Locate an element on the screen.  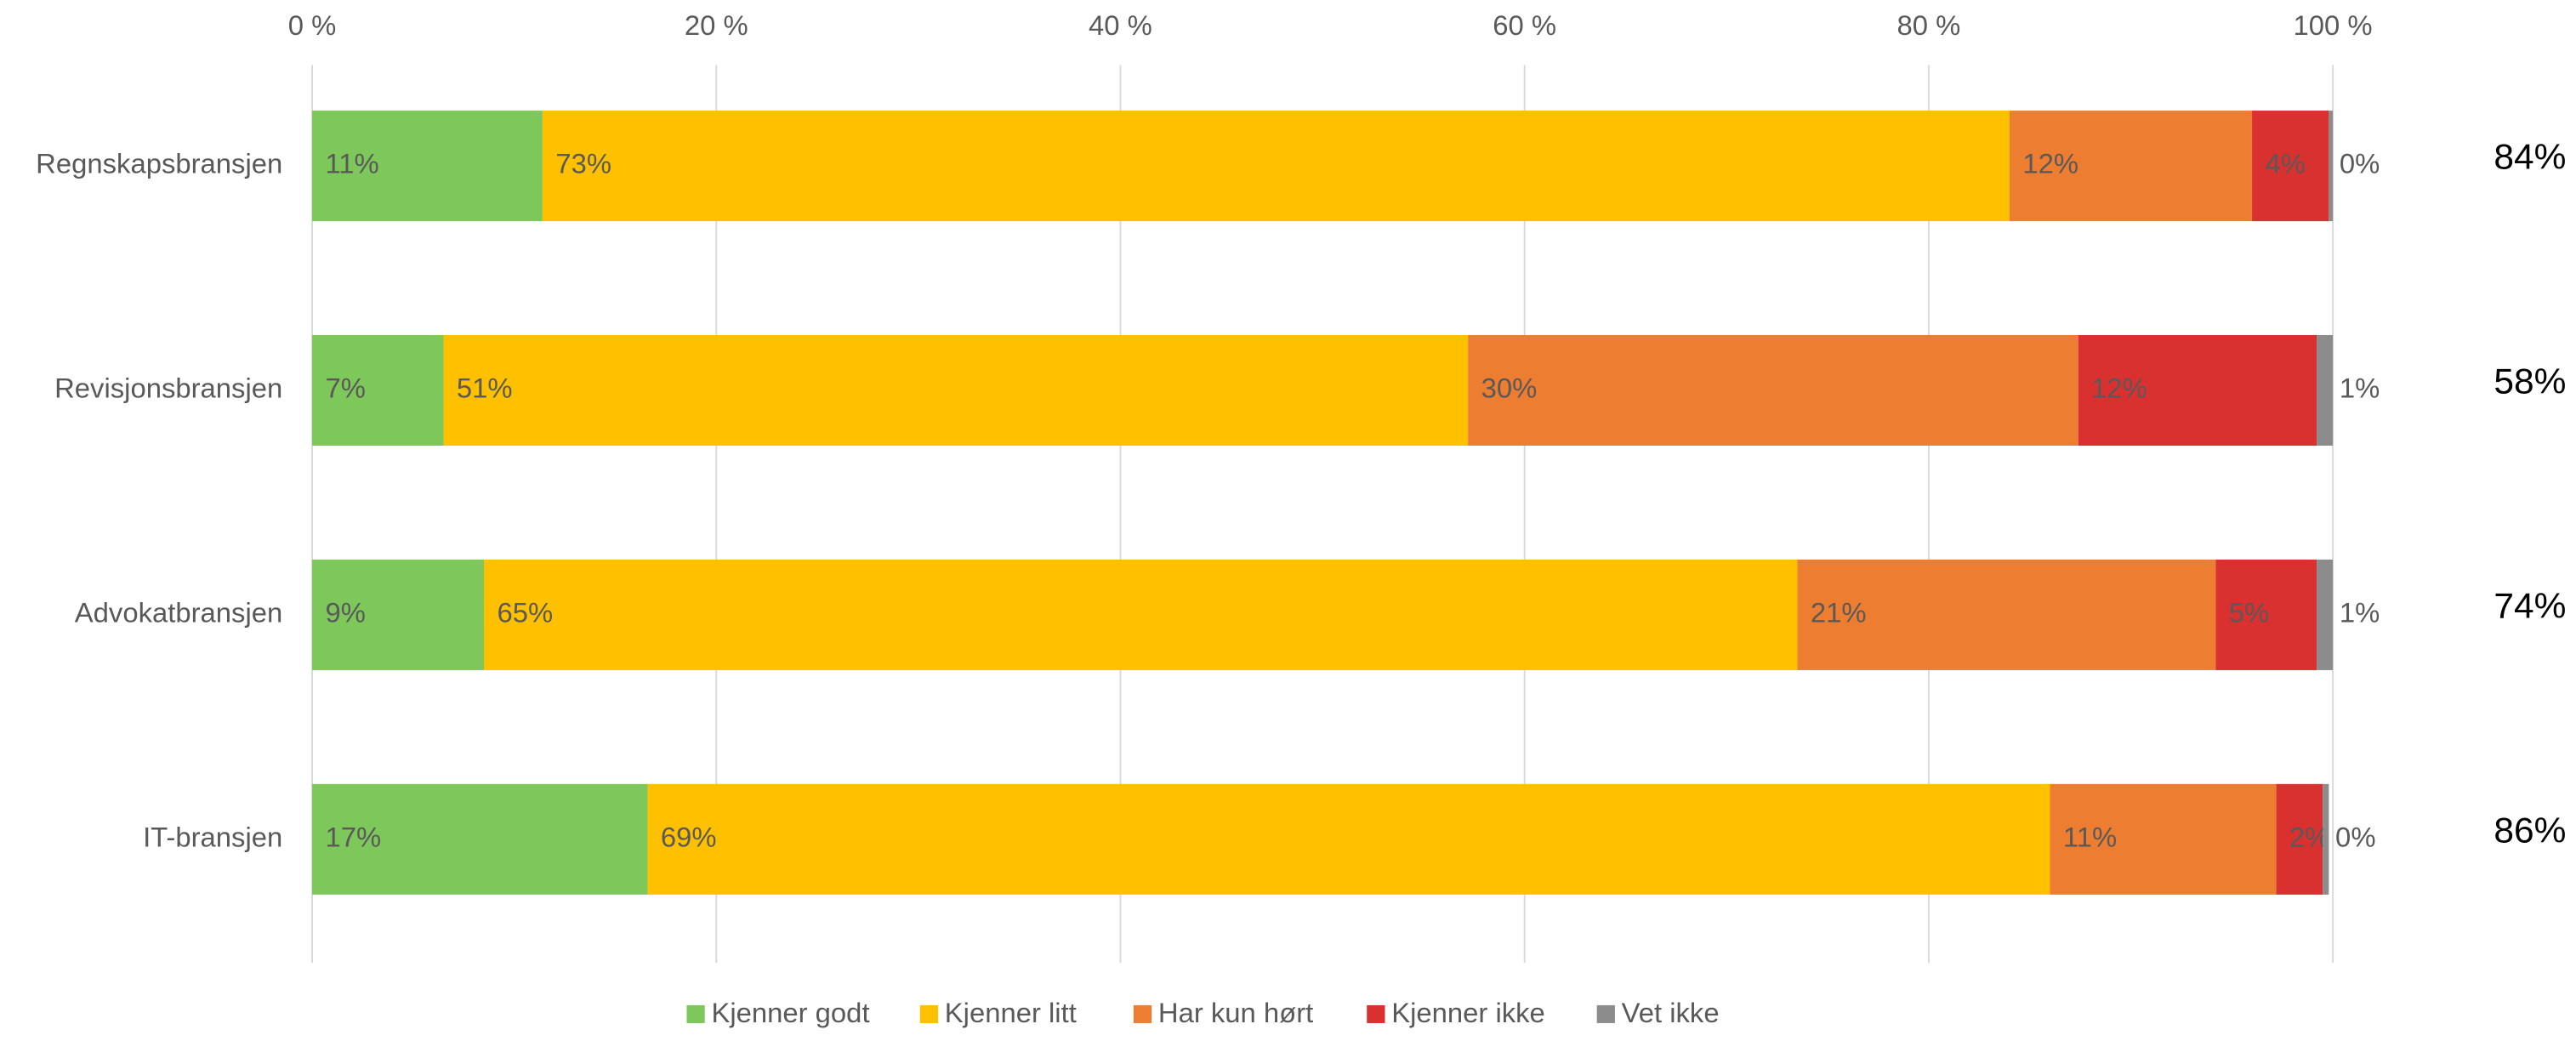
legend-label: Kjenner litt is located at coordinates (1011, 1012).